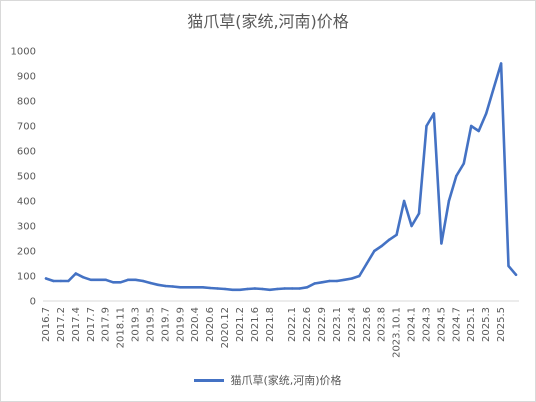 The image size is (536, 402). Describe the element at coordinates (412, 324) in the screenshot. I see `x-tick-label: 2024.1` at that location.